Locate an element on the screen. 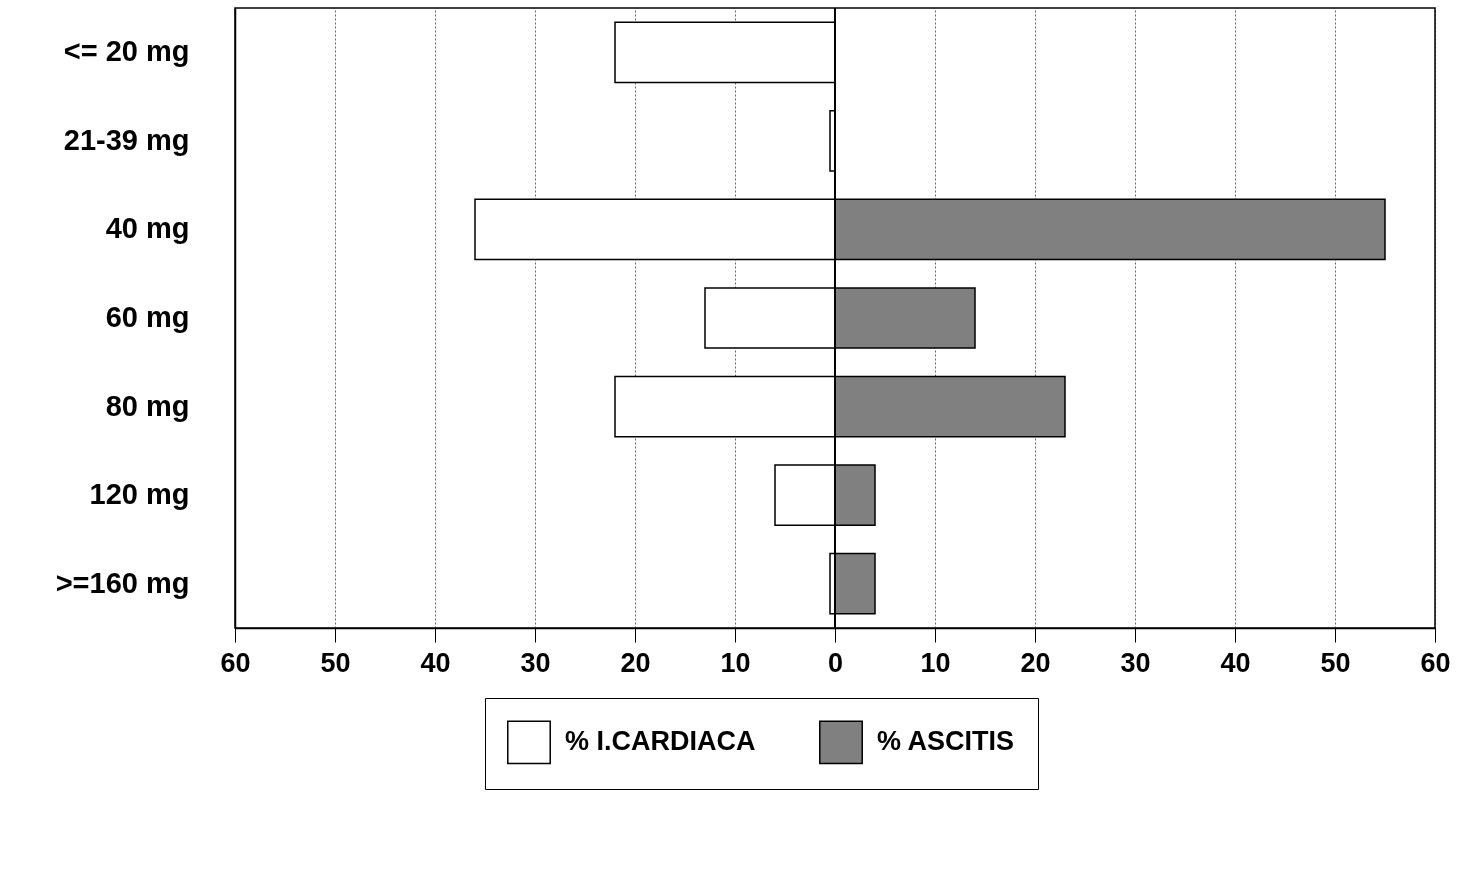 This screenshot has height=880, width=1470. x-tick-label: 0 is located at coordinates (835, 662).